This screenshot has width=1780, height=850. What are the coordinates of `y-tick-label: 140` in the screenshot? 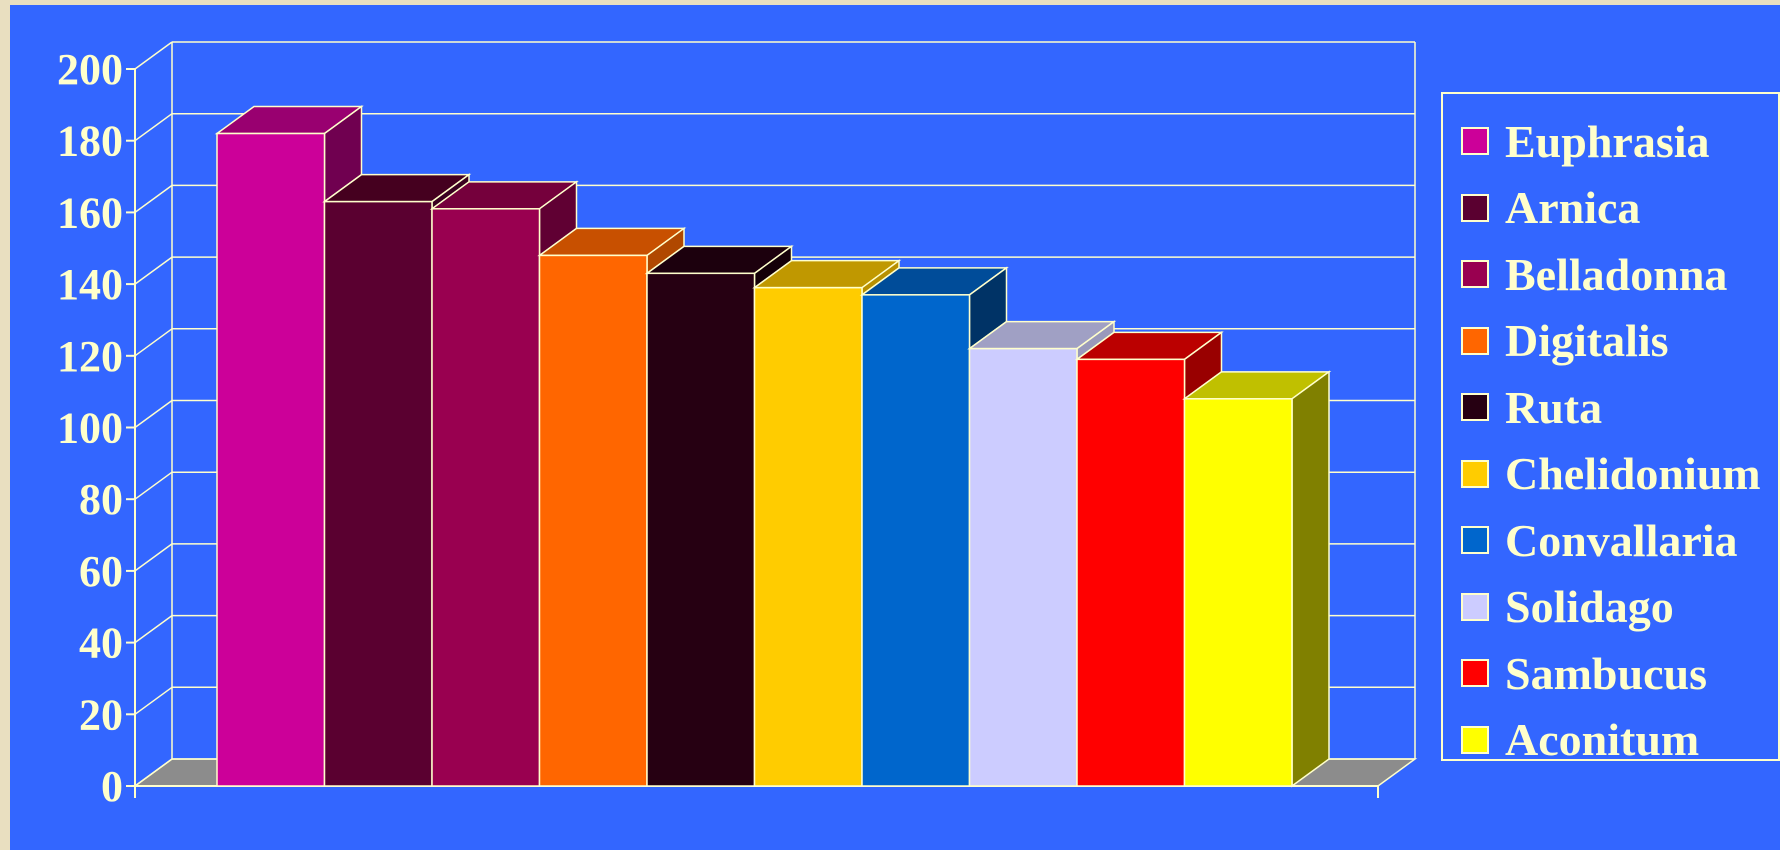 It's located at (90, 284).